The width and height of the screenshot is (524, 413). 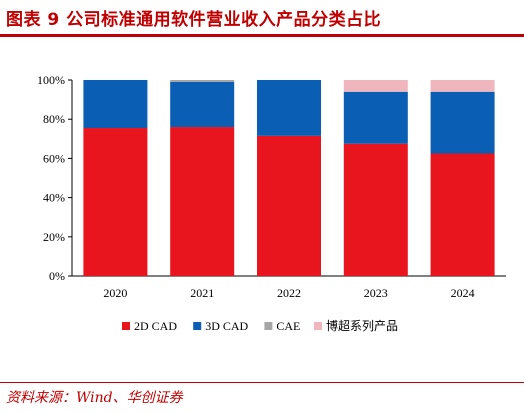 What do you see at coordinates (115, 104) in the screenshot?
I see `bar-3d-cad-2020` at bounding box center [115, 104].